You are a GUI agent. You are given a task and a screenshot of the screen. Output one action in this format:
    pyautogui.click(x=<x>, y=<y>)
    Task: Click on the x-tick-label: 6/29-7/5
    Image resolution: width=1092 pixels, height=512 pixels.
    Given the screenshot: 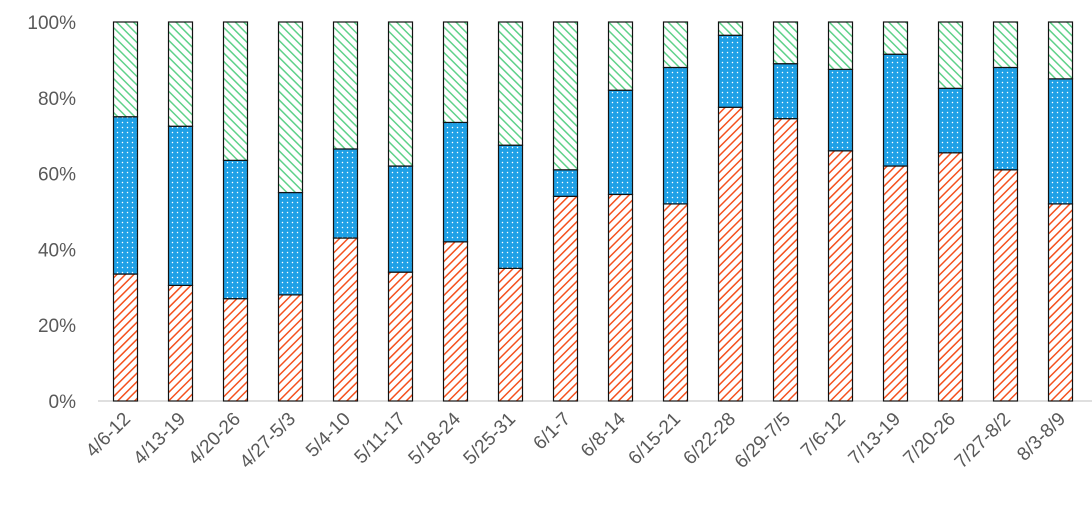 What is the action you would take?
    pyautogui.click(x=763, y=441)
    